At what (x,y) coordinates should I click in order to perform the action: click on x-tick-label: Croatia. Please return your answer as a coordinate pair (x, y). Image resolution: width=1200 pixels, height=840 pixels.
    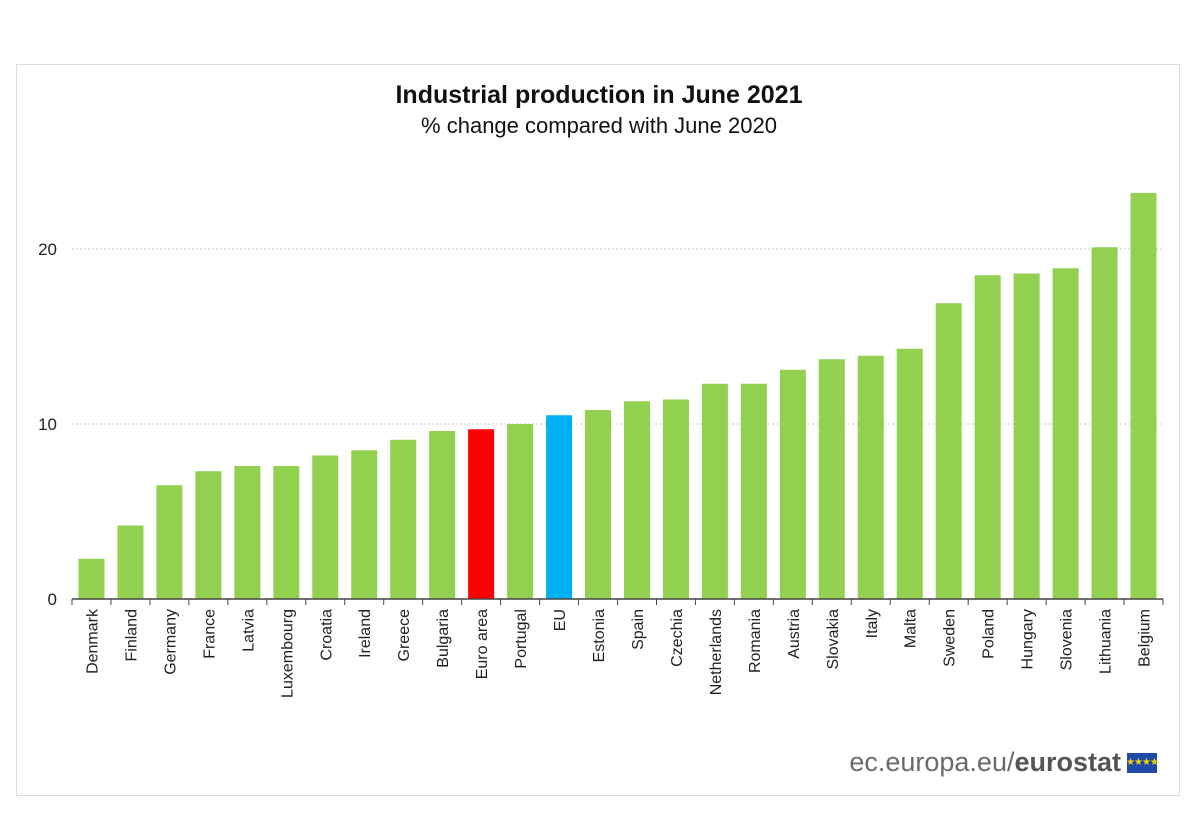
    Looking at the image, I should click on (326, 635).